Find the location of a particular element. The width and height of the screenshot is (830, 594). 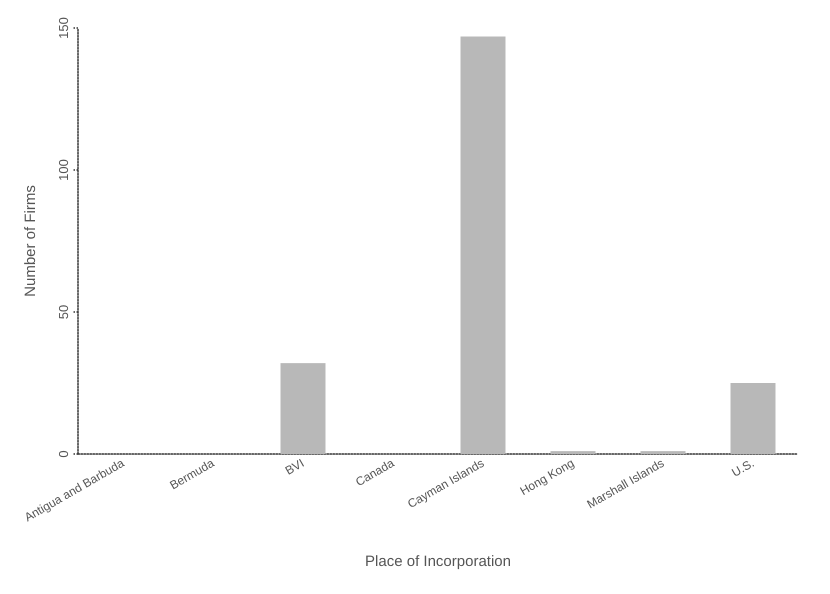

y-tick-label: 0 is located at coordinates (63, 454).